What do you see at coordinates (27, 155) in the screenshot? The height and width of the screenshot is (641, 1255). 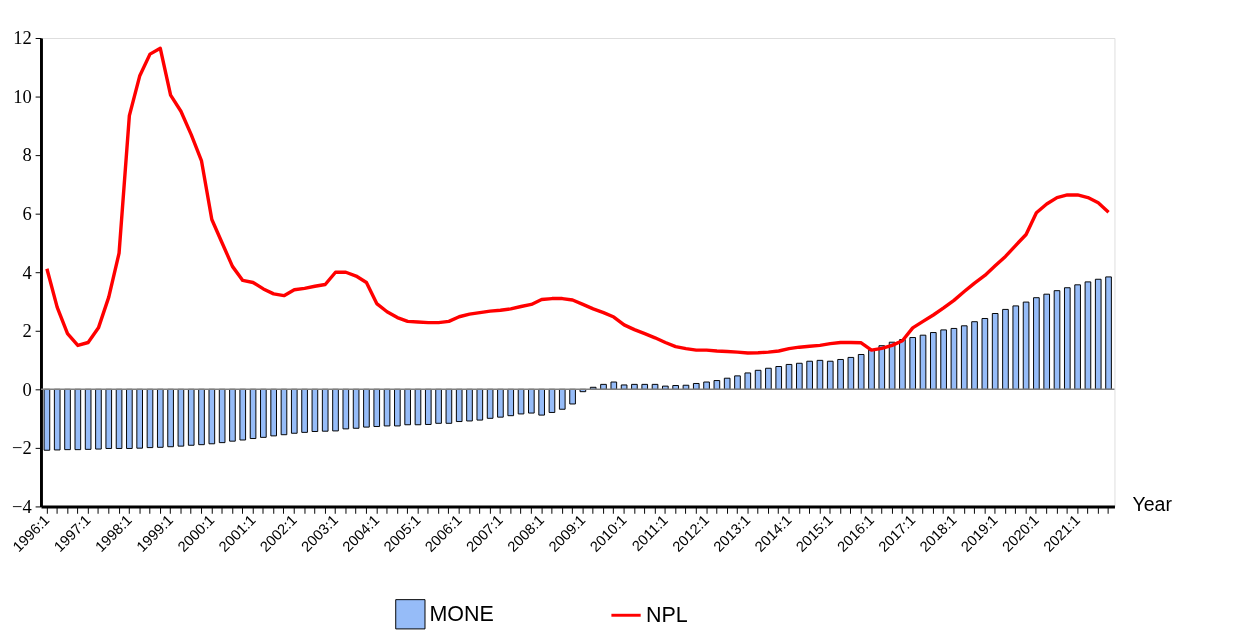 I see `y-tick-label: 8` at bounding box center [27, 155].